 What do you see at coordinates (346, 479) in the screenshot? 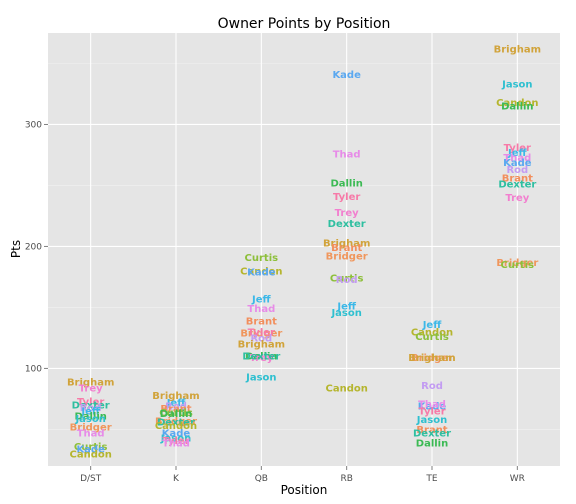
I see `x-tick-label: RB` at bounding box center [346, 479].